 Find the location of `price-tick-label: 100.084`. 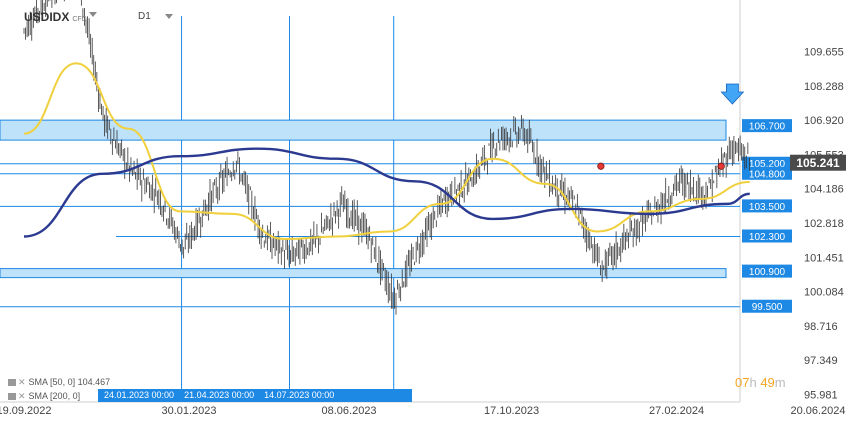

price-tick-label: 100.084 is located at coordinates (824, 293).